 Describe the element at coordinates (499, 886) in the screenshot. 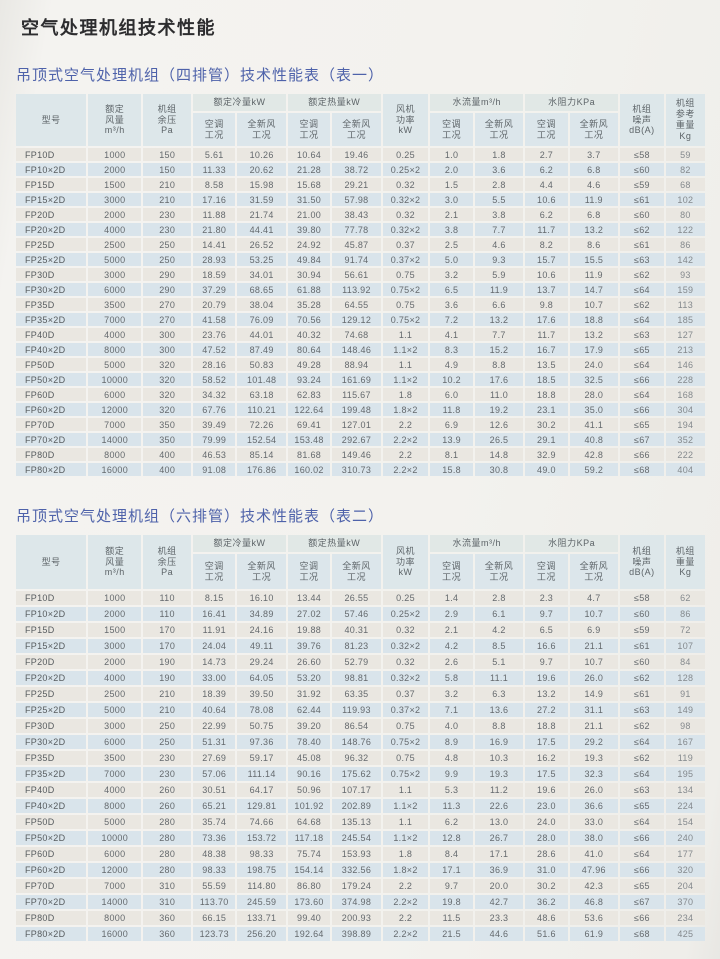

I see `value-cell: 20.0` at that location.